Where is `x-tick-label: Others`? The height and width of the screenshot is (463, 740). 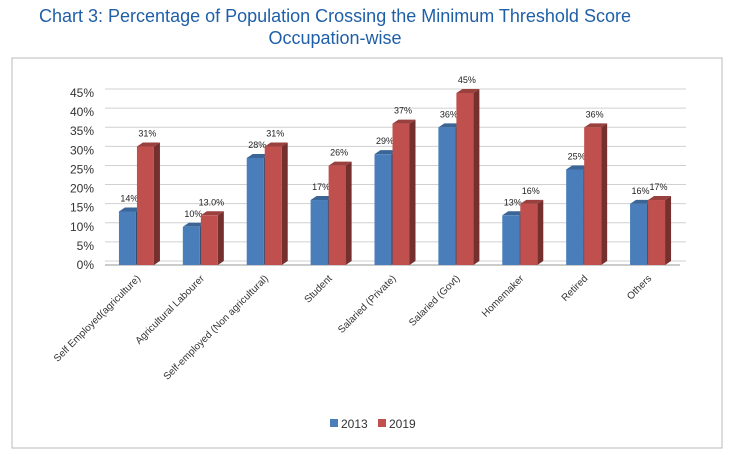
x-tick-label: Others is located at coordinates (639, 287).